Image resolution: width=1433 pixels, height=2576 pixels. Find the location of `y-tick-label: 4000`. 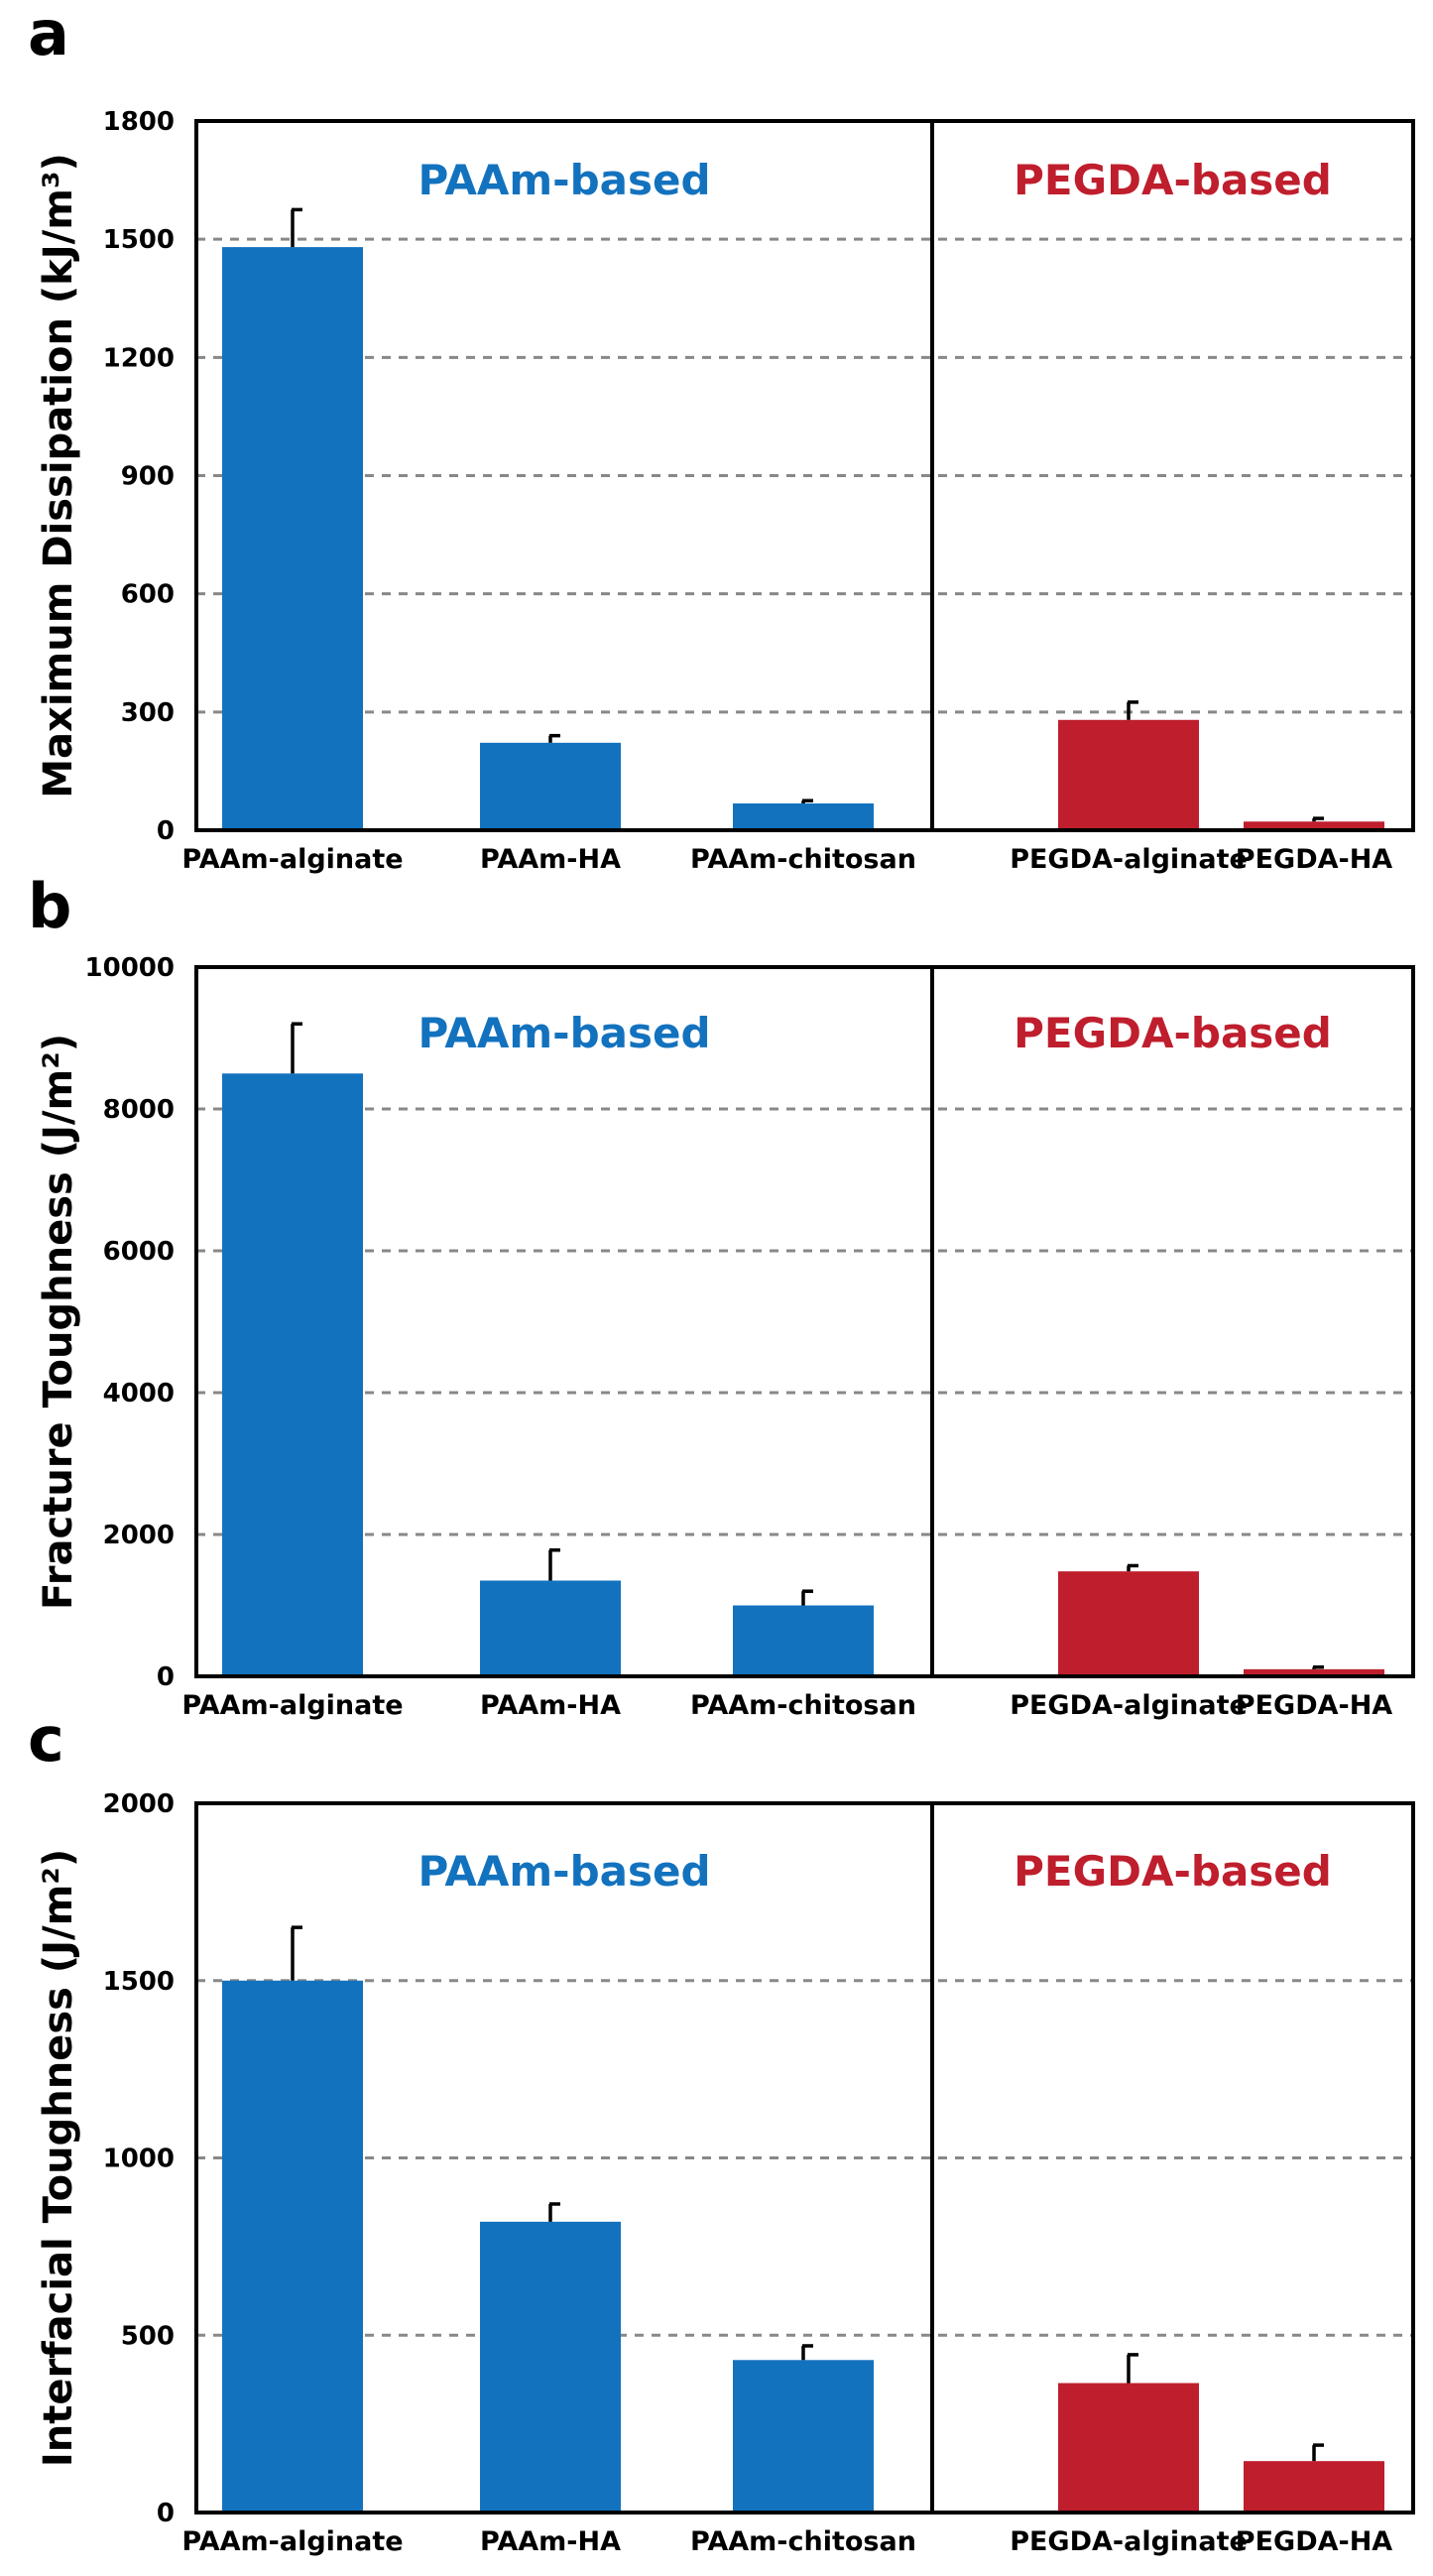

y-tick-label: 4000 is located at coordinates (139, 1394).